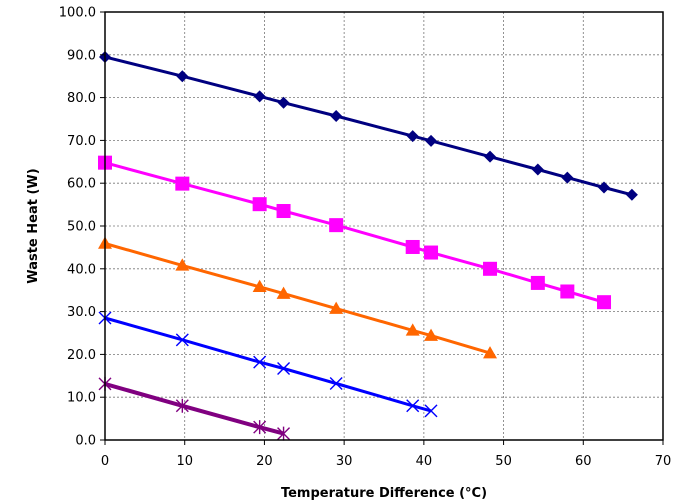  Describe the element at coordinates (81, 312) in the screenshot. I see `y-tick-label: 30.0` at that location.